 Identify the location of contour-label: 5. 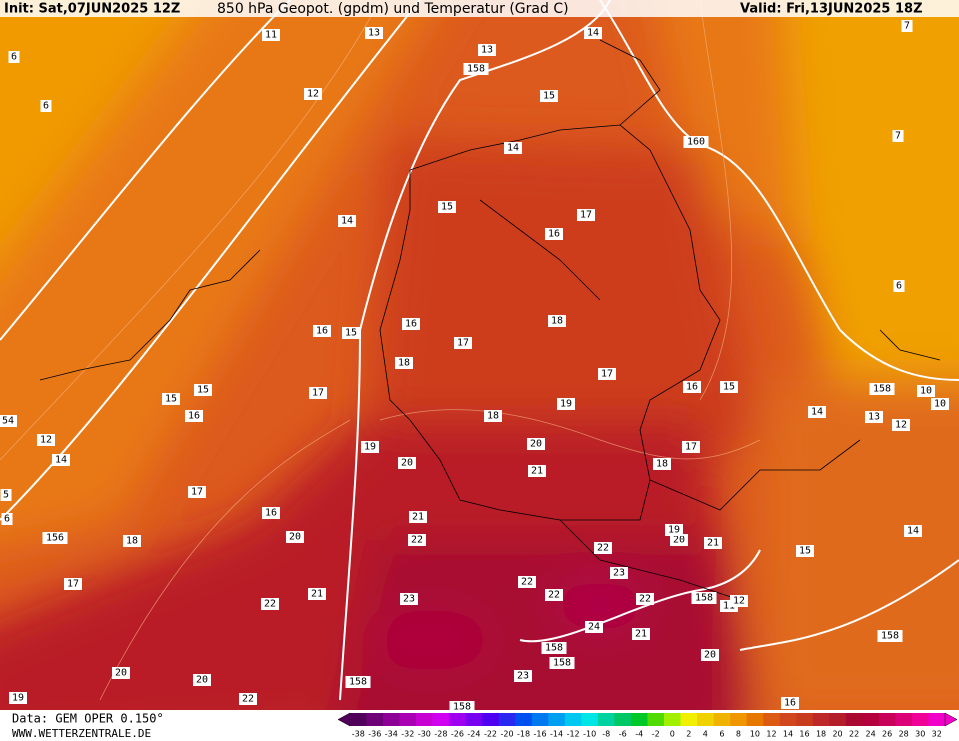
(6, 495).